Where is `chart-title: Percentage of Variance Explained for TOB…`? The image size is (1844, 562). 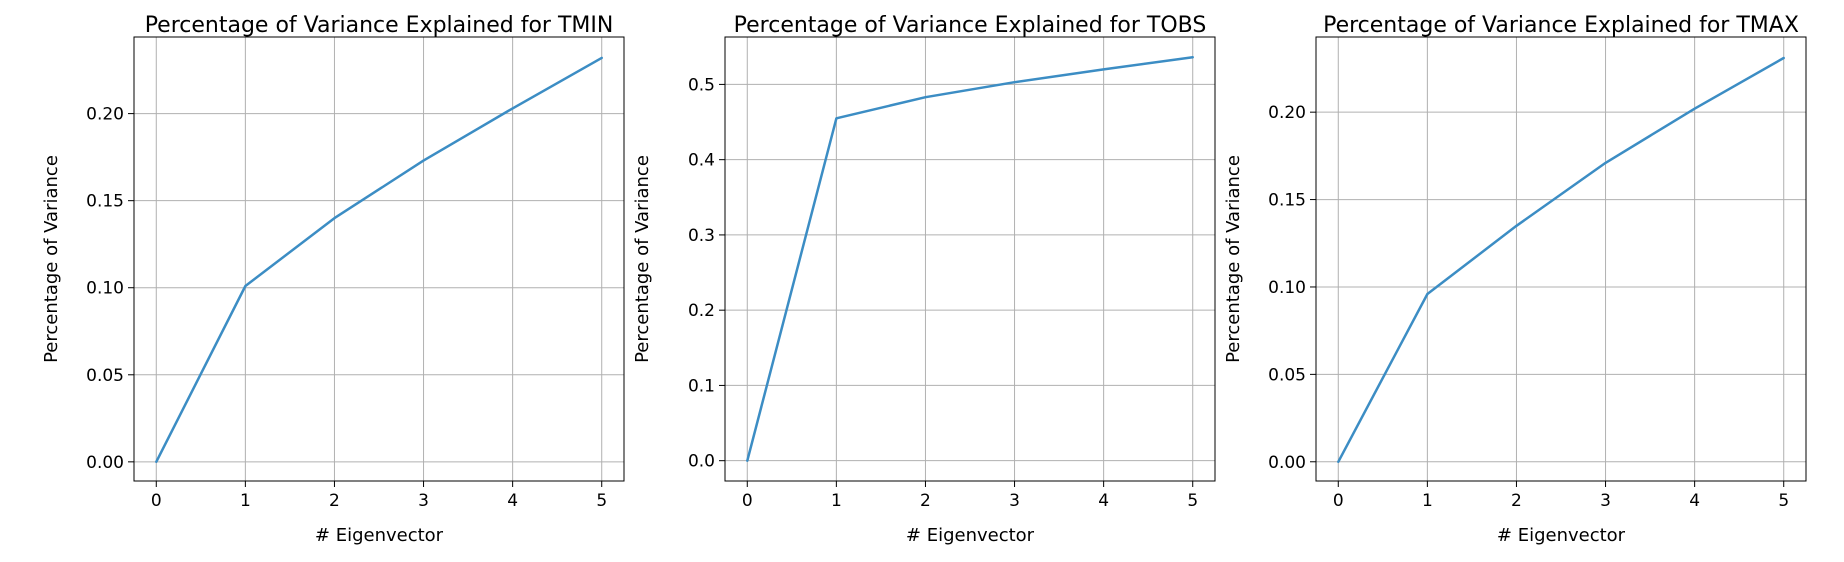
chart-title: Percentage of Variance Explained for TOB… is located at coordinates (970, 25).